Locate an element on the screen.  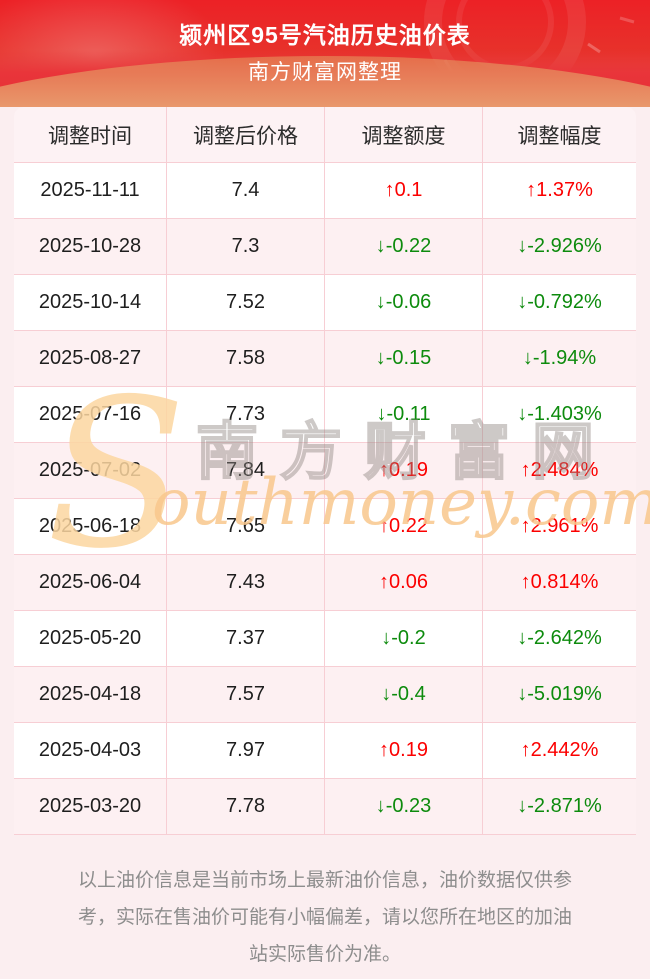
cell-change-amount: ↓-0.4 is located at coordinates (404, 694).